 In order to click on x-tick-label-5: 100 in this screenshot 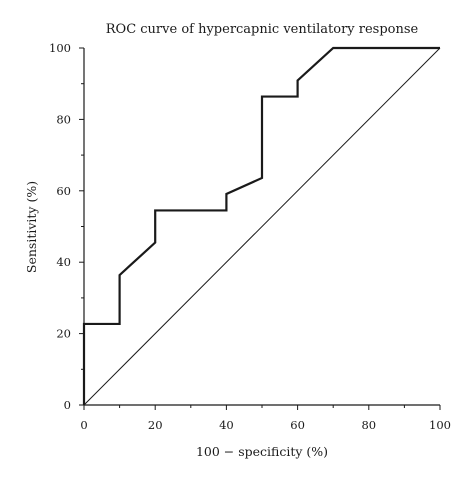, I will do `click(440, 425)`.